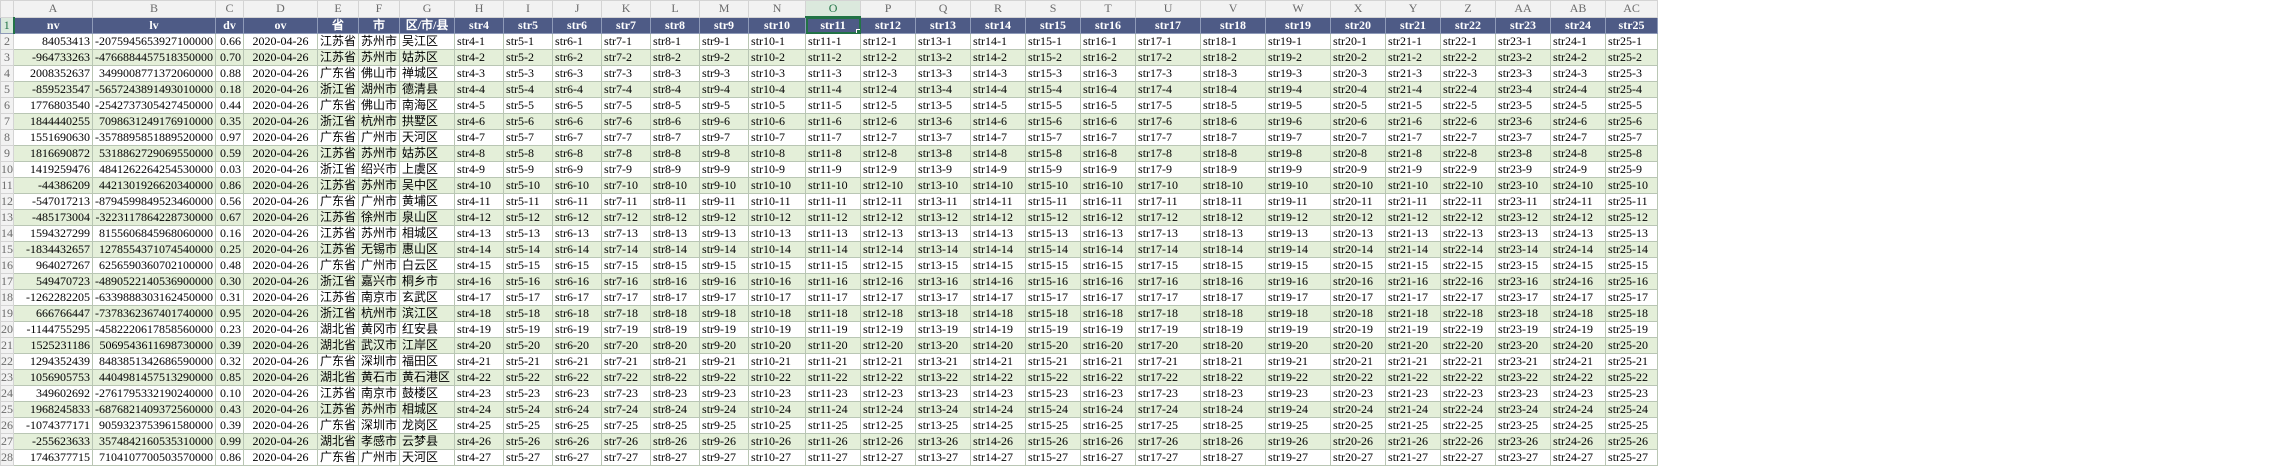 The image size is (2279, 466). I want to click on cell: str12-9, so click(888, 169).